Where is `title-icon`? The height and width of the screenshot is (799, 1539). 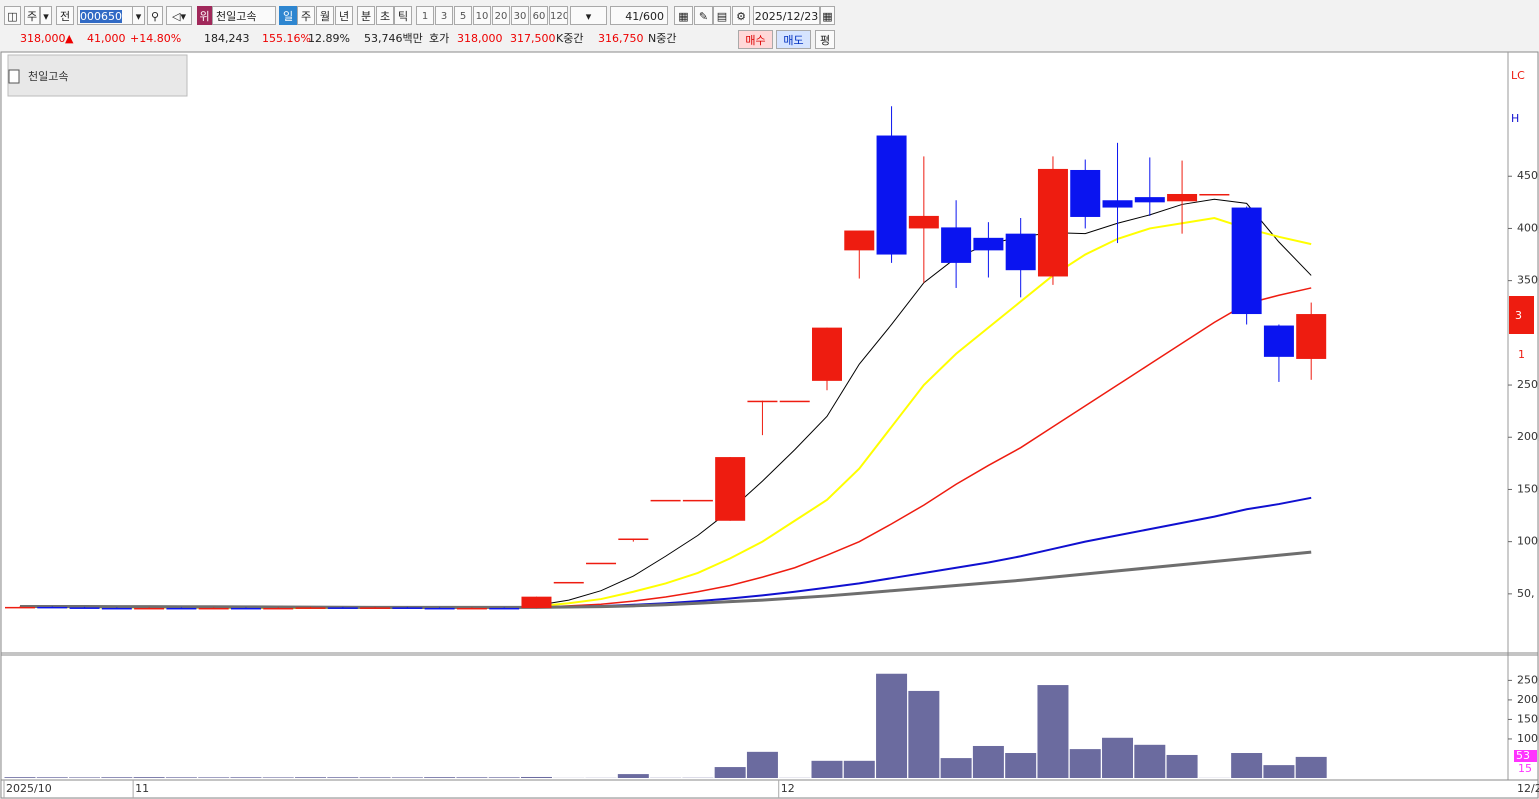
title-icon is located at coordinates (14, 76).